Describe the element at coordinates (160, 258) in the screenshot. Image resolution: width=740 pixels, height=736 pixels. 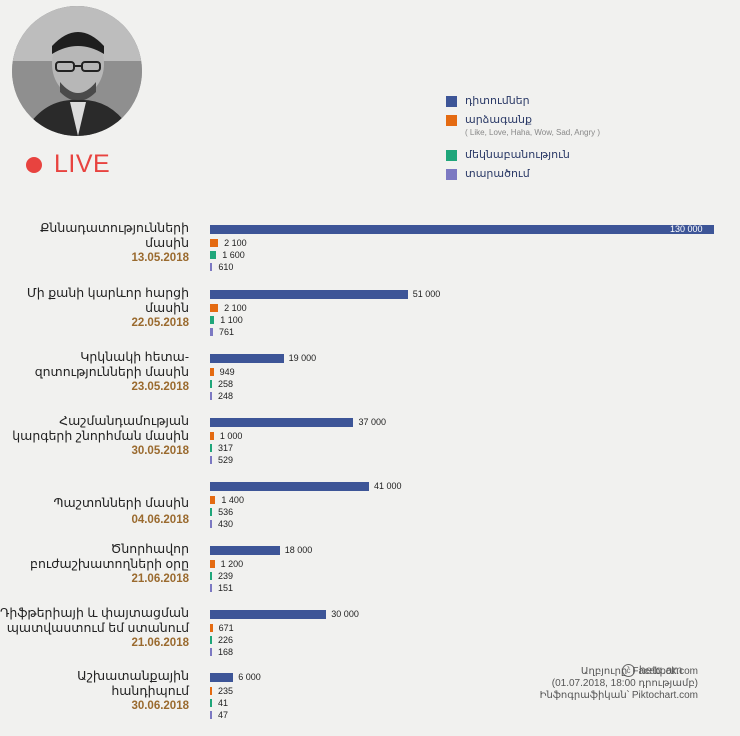
I see `category-date: 13.05.2018` at that location.